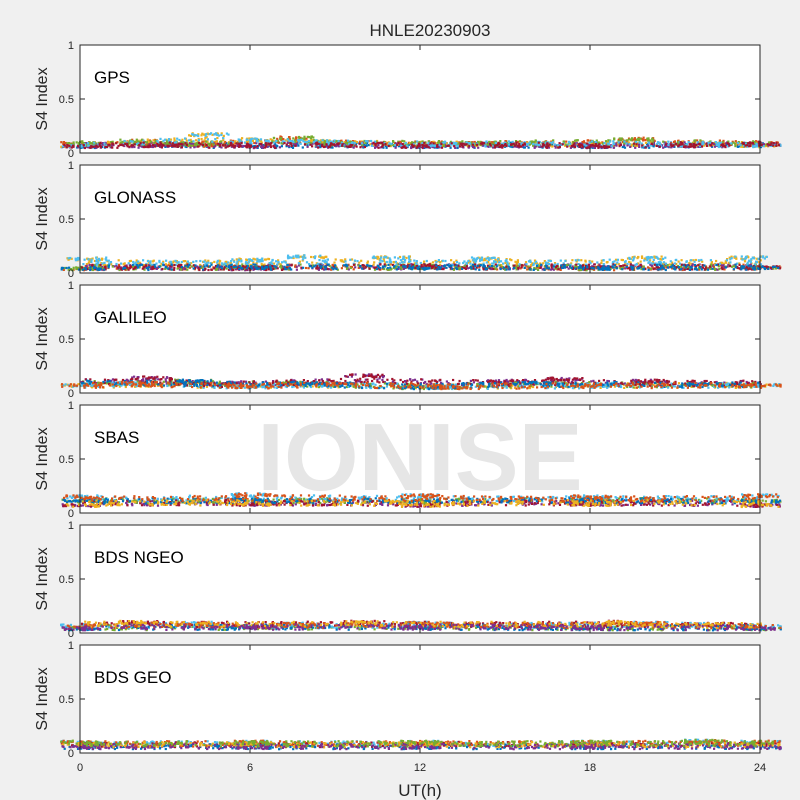  Describe the element at coordinates (71, 46) in the screenshot. I see `y-tick-label: 1` at that location.